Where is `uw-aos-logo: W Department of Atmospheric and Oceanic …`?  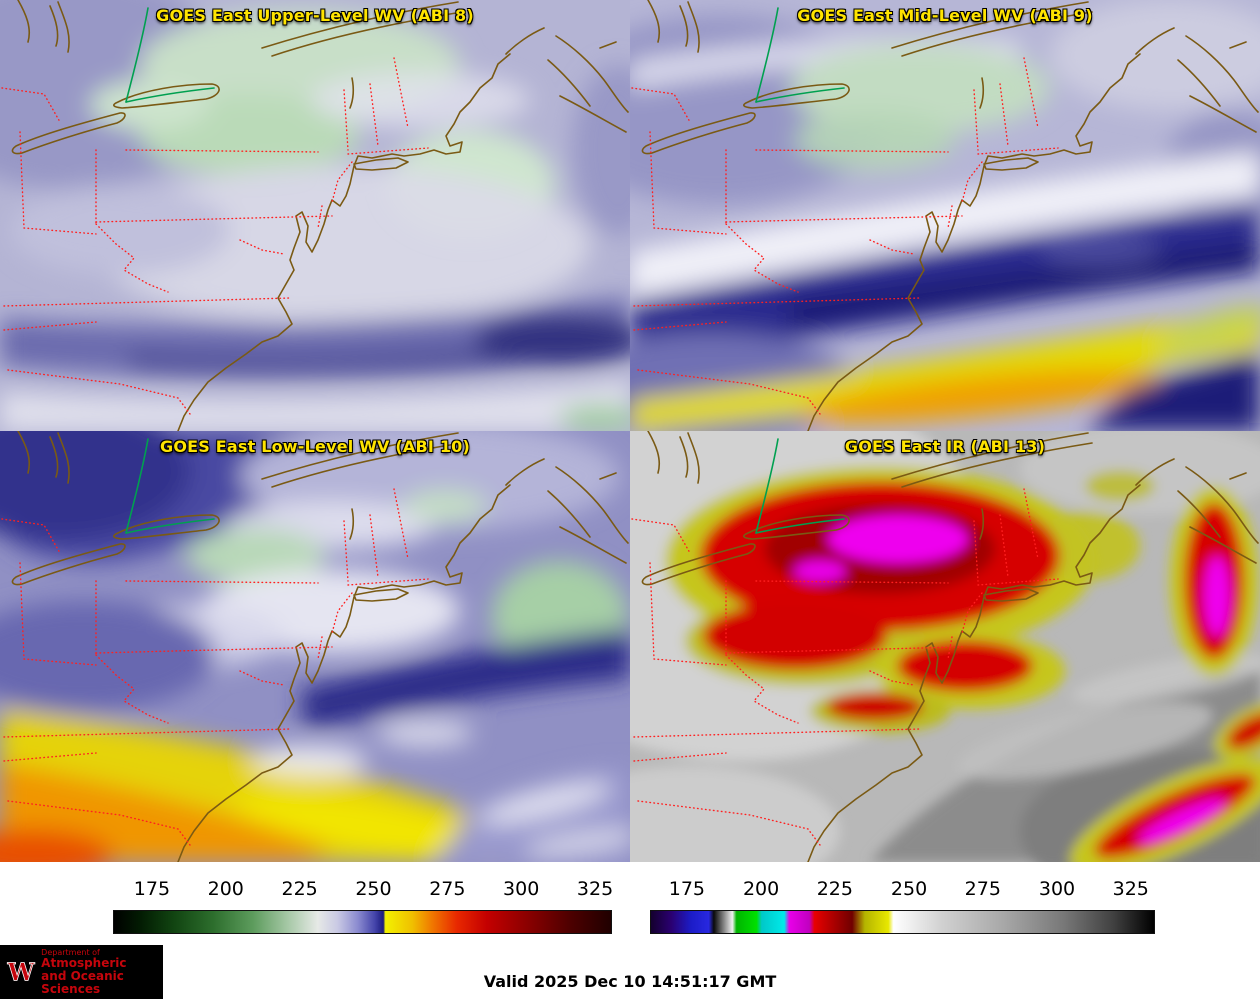 uw-aos-logo: W Department of Atmospheric and Oceanic … is located at coordinates (81, 972).